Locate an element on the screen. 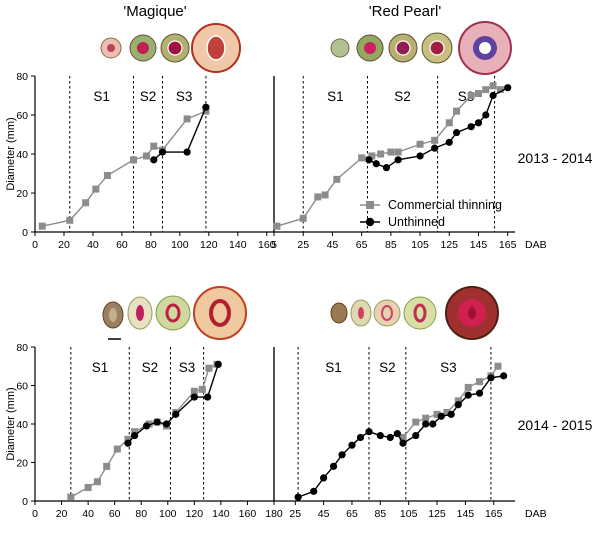 This screenshot has width=602, height=535. x-tick-label: 125 is located at coordinates (450, 245).